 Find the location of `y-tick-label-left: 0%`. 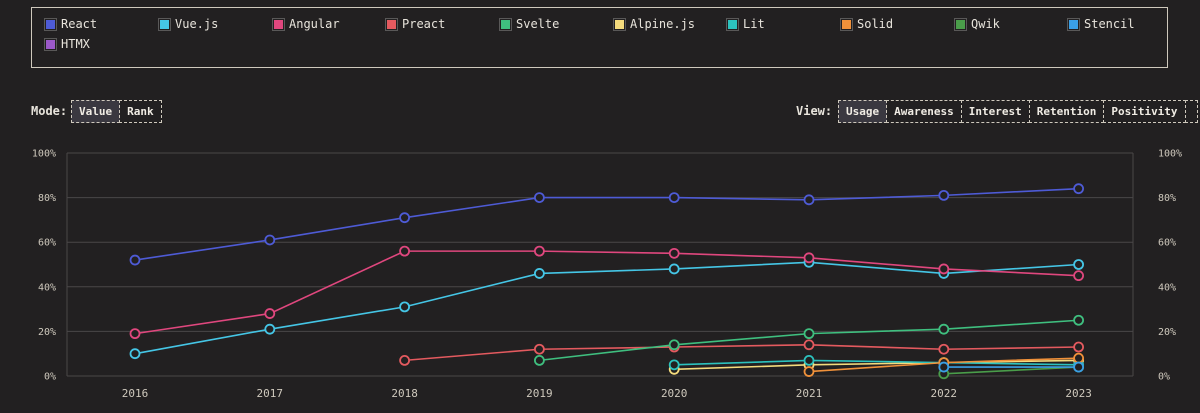

y-tick-label-left: 0% is located at coordinates (50, 377).